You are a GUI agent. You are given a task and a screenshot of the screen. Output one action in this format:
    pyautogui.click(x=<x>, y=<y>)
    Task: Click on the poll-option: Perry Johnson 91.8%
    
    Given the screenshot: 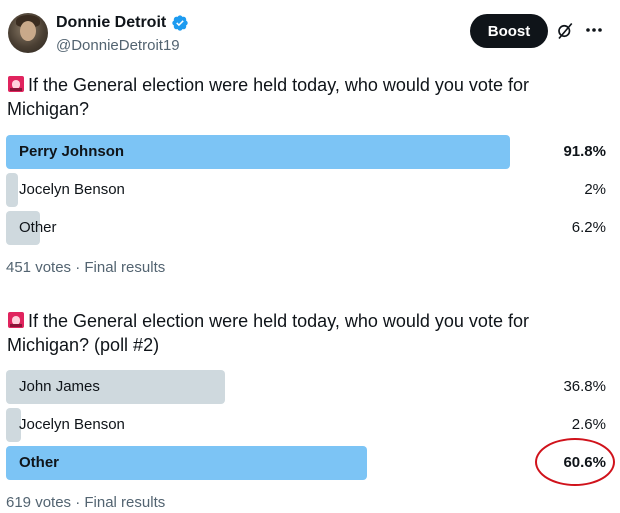 What is the action you would take?
    pyautogui.click(x=306, y=152)
    